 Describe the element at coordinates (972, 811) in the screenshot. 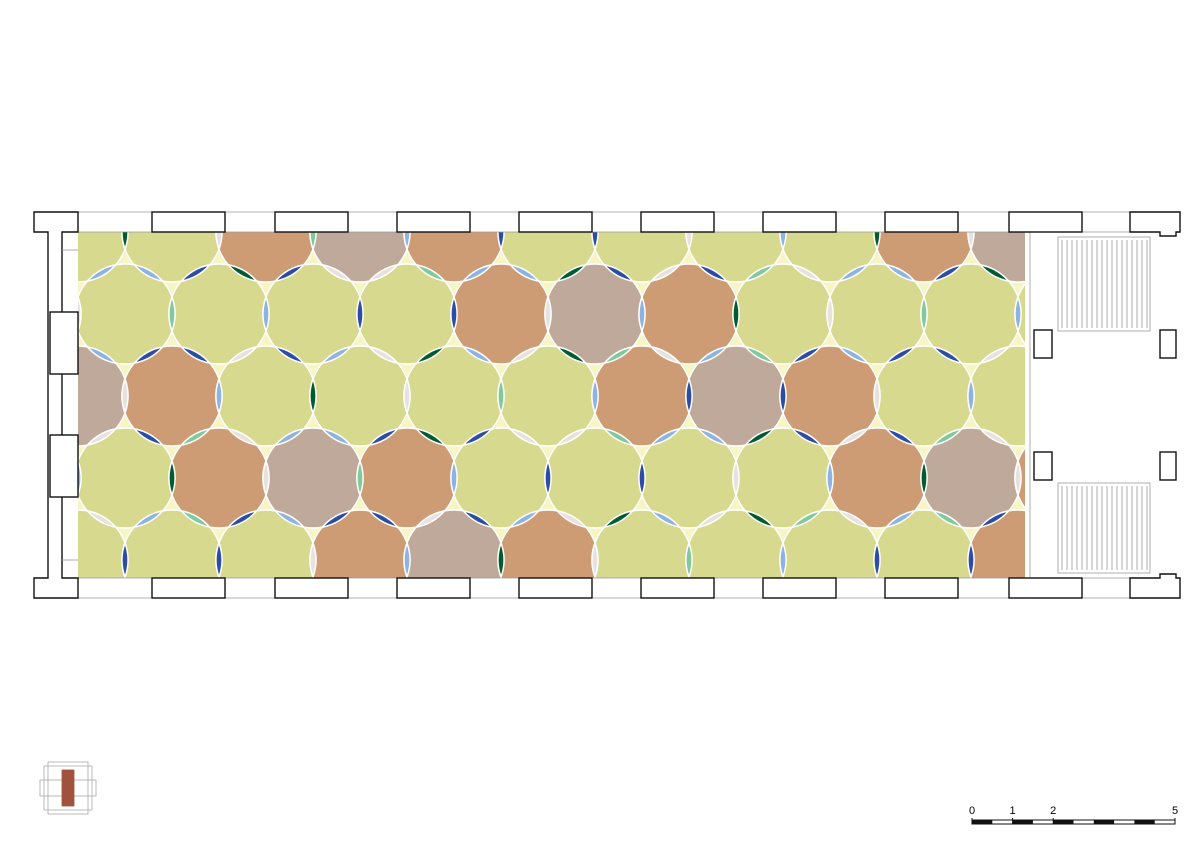

I see `scale-label: 0` at that location.